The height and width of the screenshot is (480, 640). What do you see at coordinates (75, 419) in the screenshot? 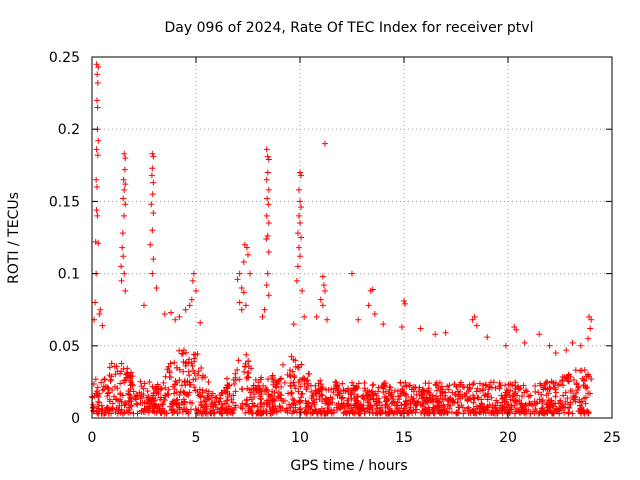
I see `y-tick-label: 0` at bounding box center [75, 419].